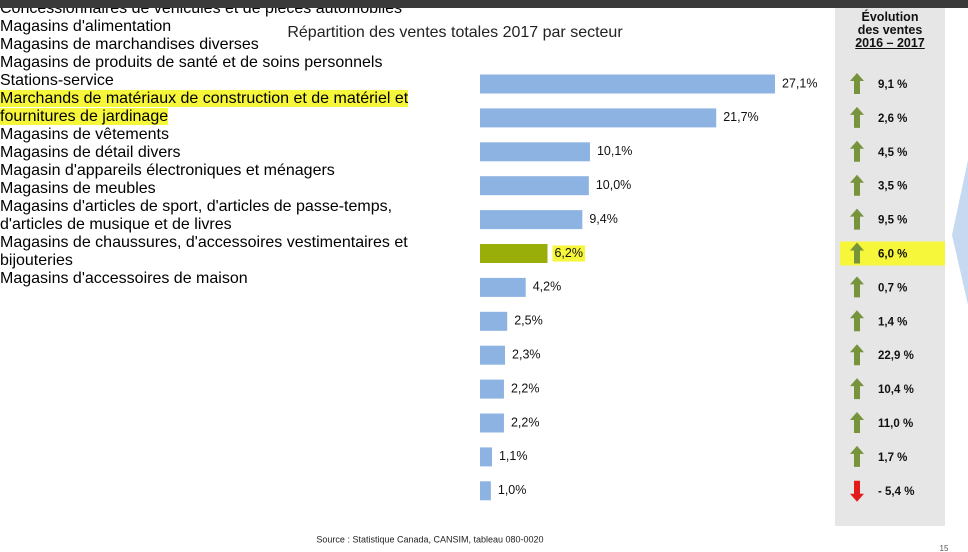 The image size is (968, 552). Describe the element at coordinates (896, 390) in the screenshot. I see `evolution-label: 10,4 %` at that location.